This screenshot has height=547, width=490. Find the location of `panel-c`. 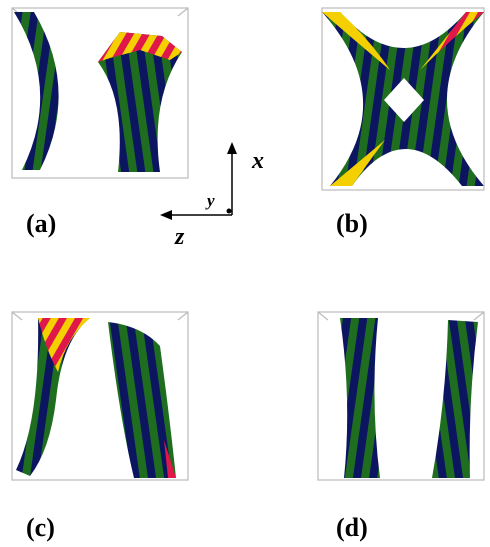

panel-c is located at coordinates (100, 396).